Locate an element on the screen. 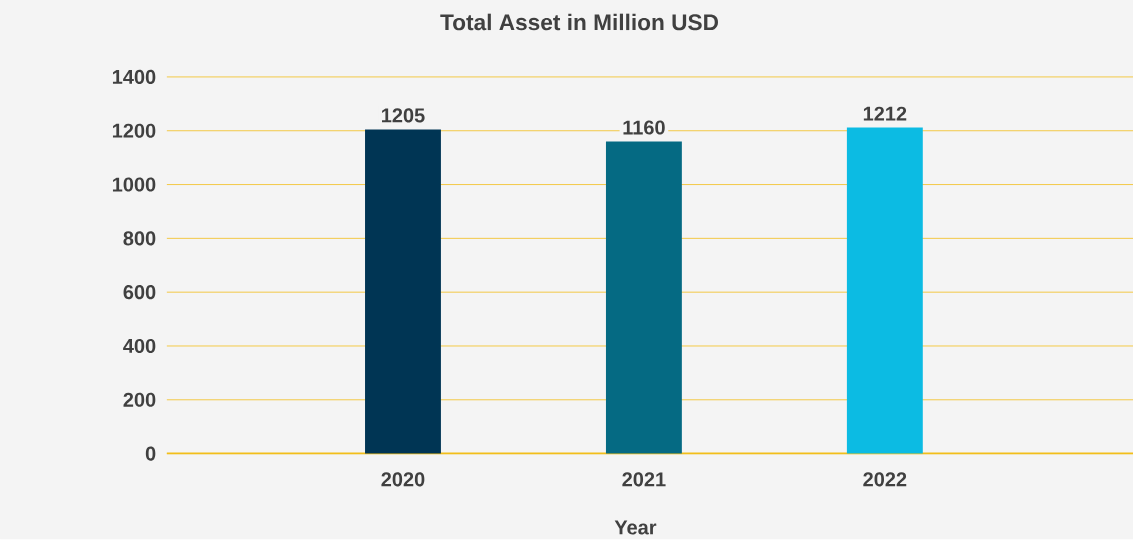  y-tick-label: 1200 is located at coordinates (134, 131).